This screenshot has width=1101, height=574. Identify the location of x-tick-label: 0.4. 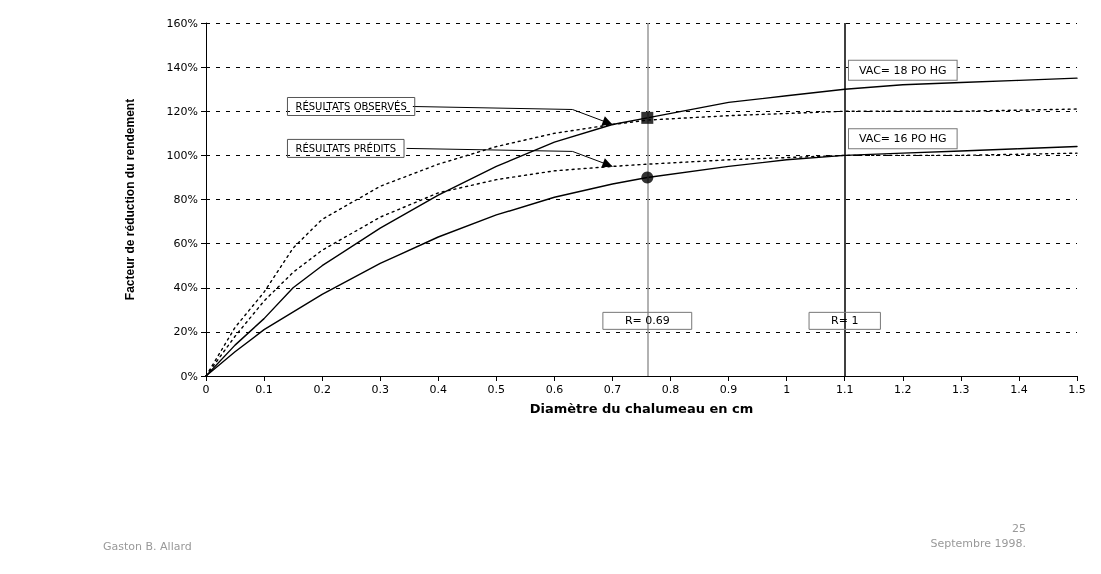
(438, 389).